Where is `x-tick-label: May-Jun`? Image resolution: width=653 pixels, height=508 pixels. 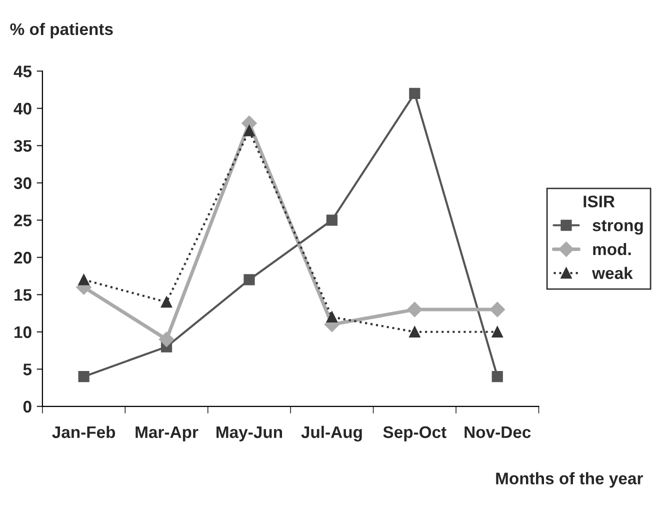 x-tick-label: May-Jun is located at coordinates (249, 434).